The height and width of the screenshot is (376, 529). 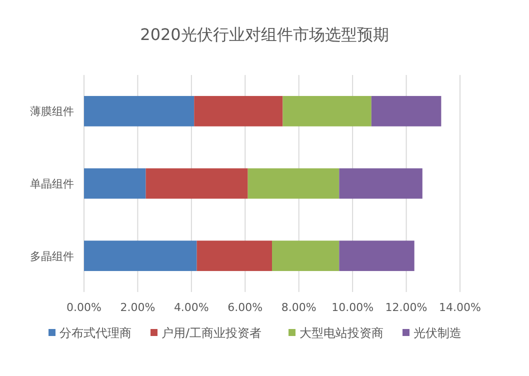 What do you see at coordinates (342, 333) in the screenshot?
I see `legend-label: 大型电站投资商` at bounding box center [342, 333].